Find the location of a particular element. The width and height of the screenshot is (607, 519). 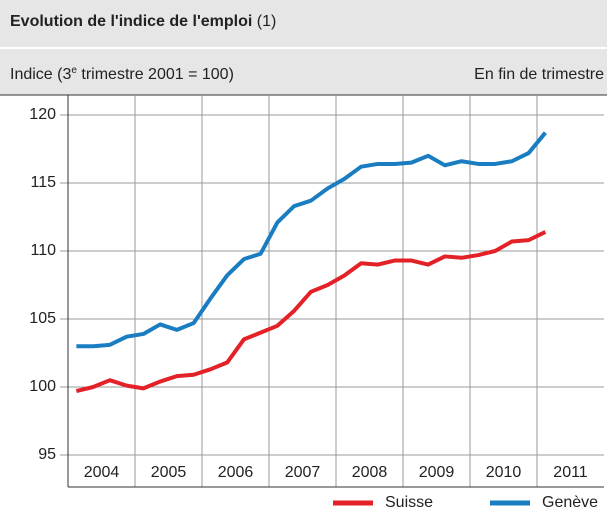

x-tick-label: 2005 is located at coordinates (169, 472).